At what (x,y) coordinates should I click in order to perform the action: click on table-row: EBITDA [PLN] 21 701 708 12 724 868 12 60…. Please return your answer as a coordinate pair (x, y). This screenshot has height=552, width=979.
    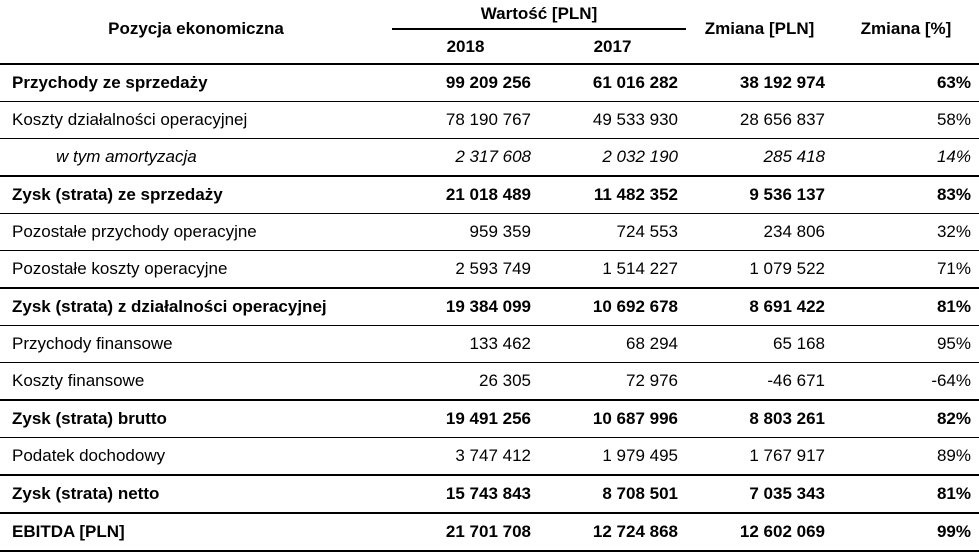
    Looking at the image, I should click on (489, 532).